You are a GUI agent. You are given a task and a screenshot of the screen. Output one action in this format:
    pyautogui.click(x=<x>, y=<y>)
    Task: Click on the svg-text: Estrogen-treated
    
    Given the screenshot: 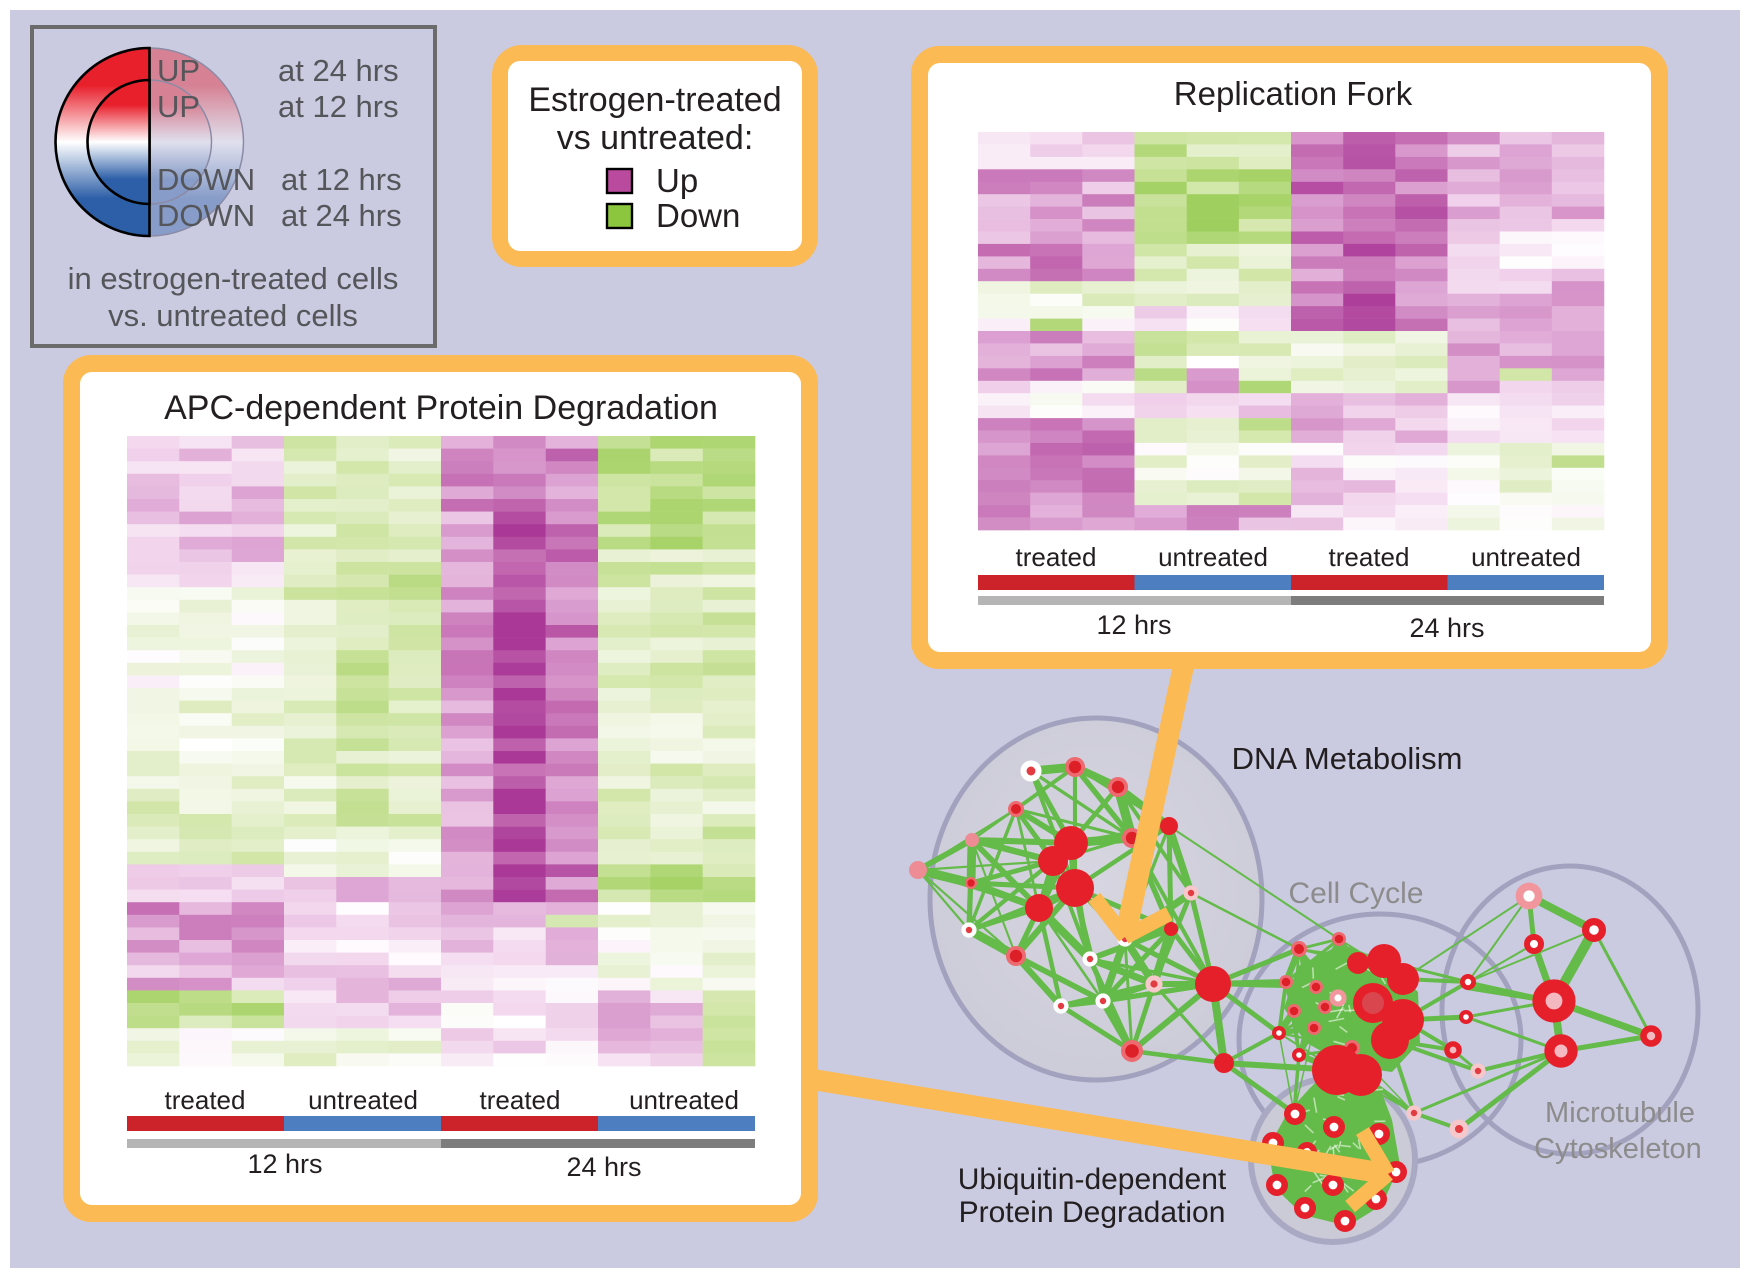 What is the action you would take?
    pyautogui.click(x=654, y=100)
    